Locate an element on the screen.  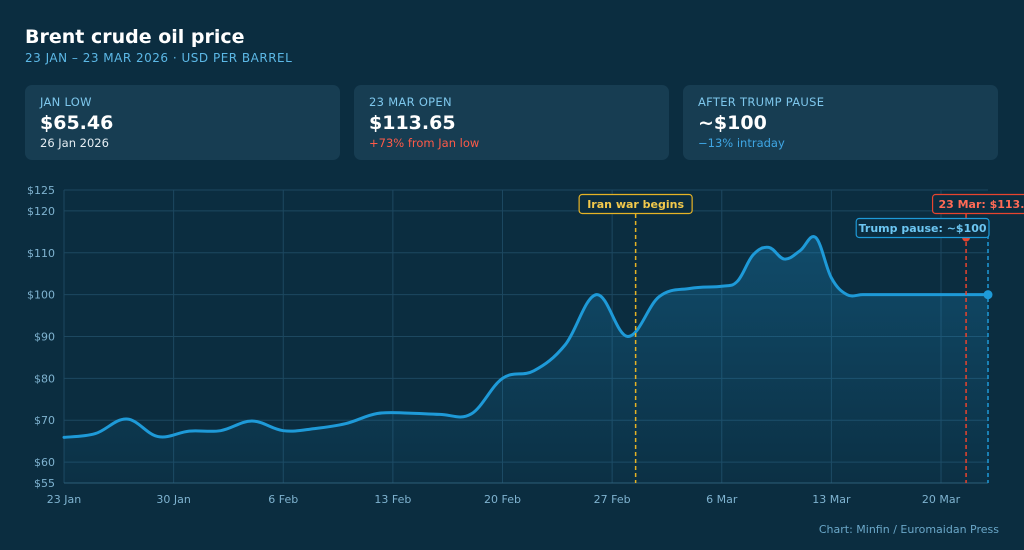
peak-annotation-box is located at coordinates (977, 204).